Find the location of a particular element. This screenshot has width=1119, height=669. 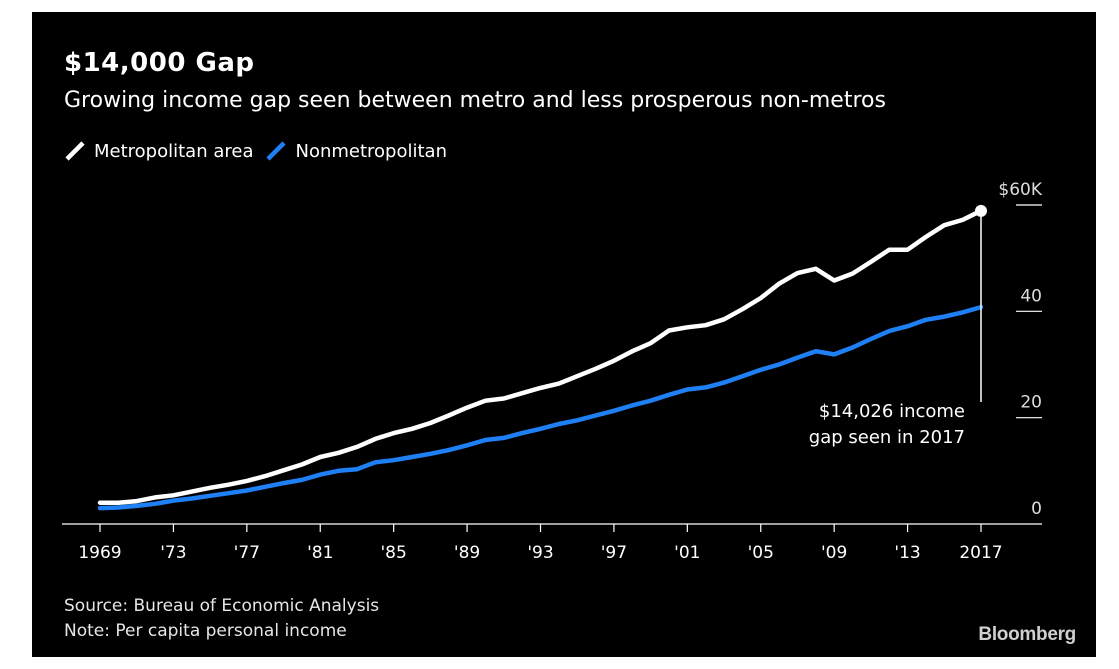

metro-end-marker is located at coordinates (981, 210).